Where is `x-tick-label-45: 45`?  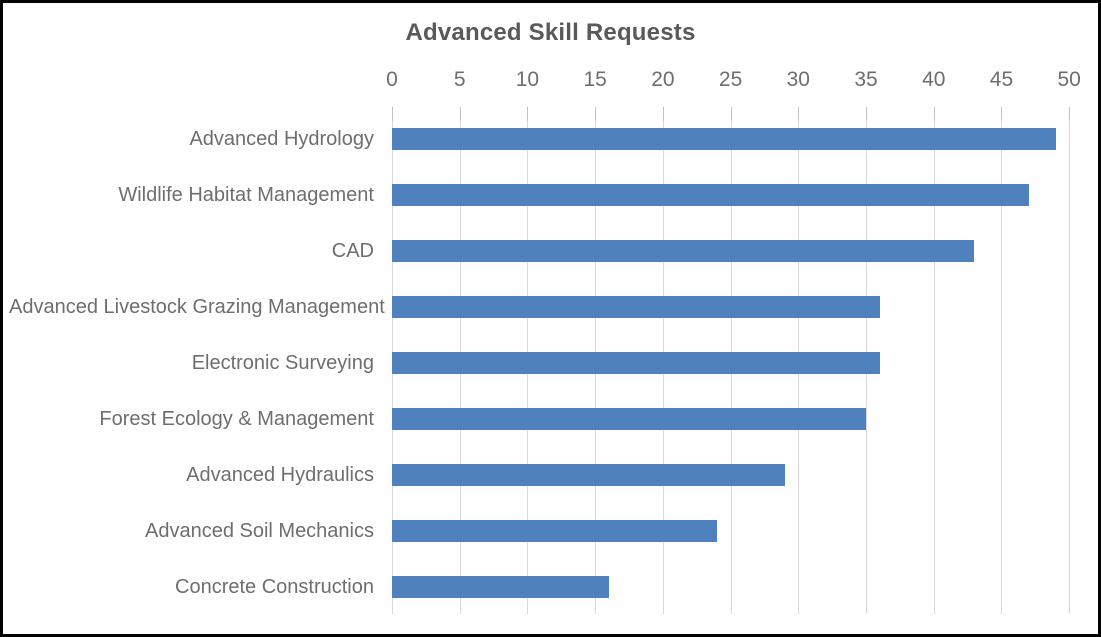
x-tick-label-45: 45 is located at coordinates (1001, 79).